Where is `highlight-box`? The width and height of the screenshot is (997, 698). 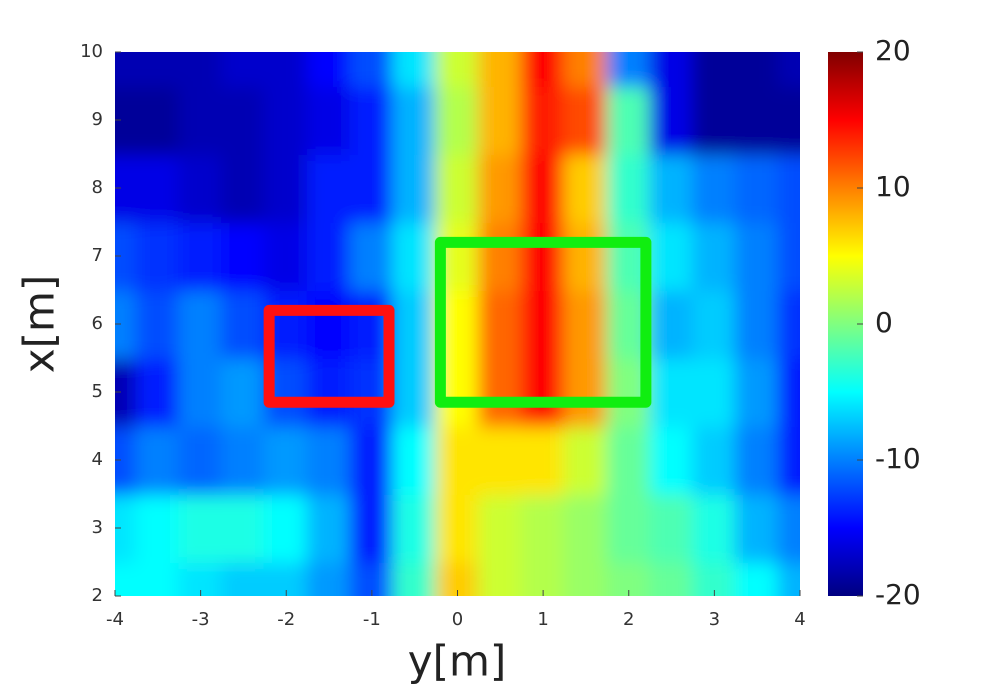 highlight-box is located at coordinates (543, 322).